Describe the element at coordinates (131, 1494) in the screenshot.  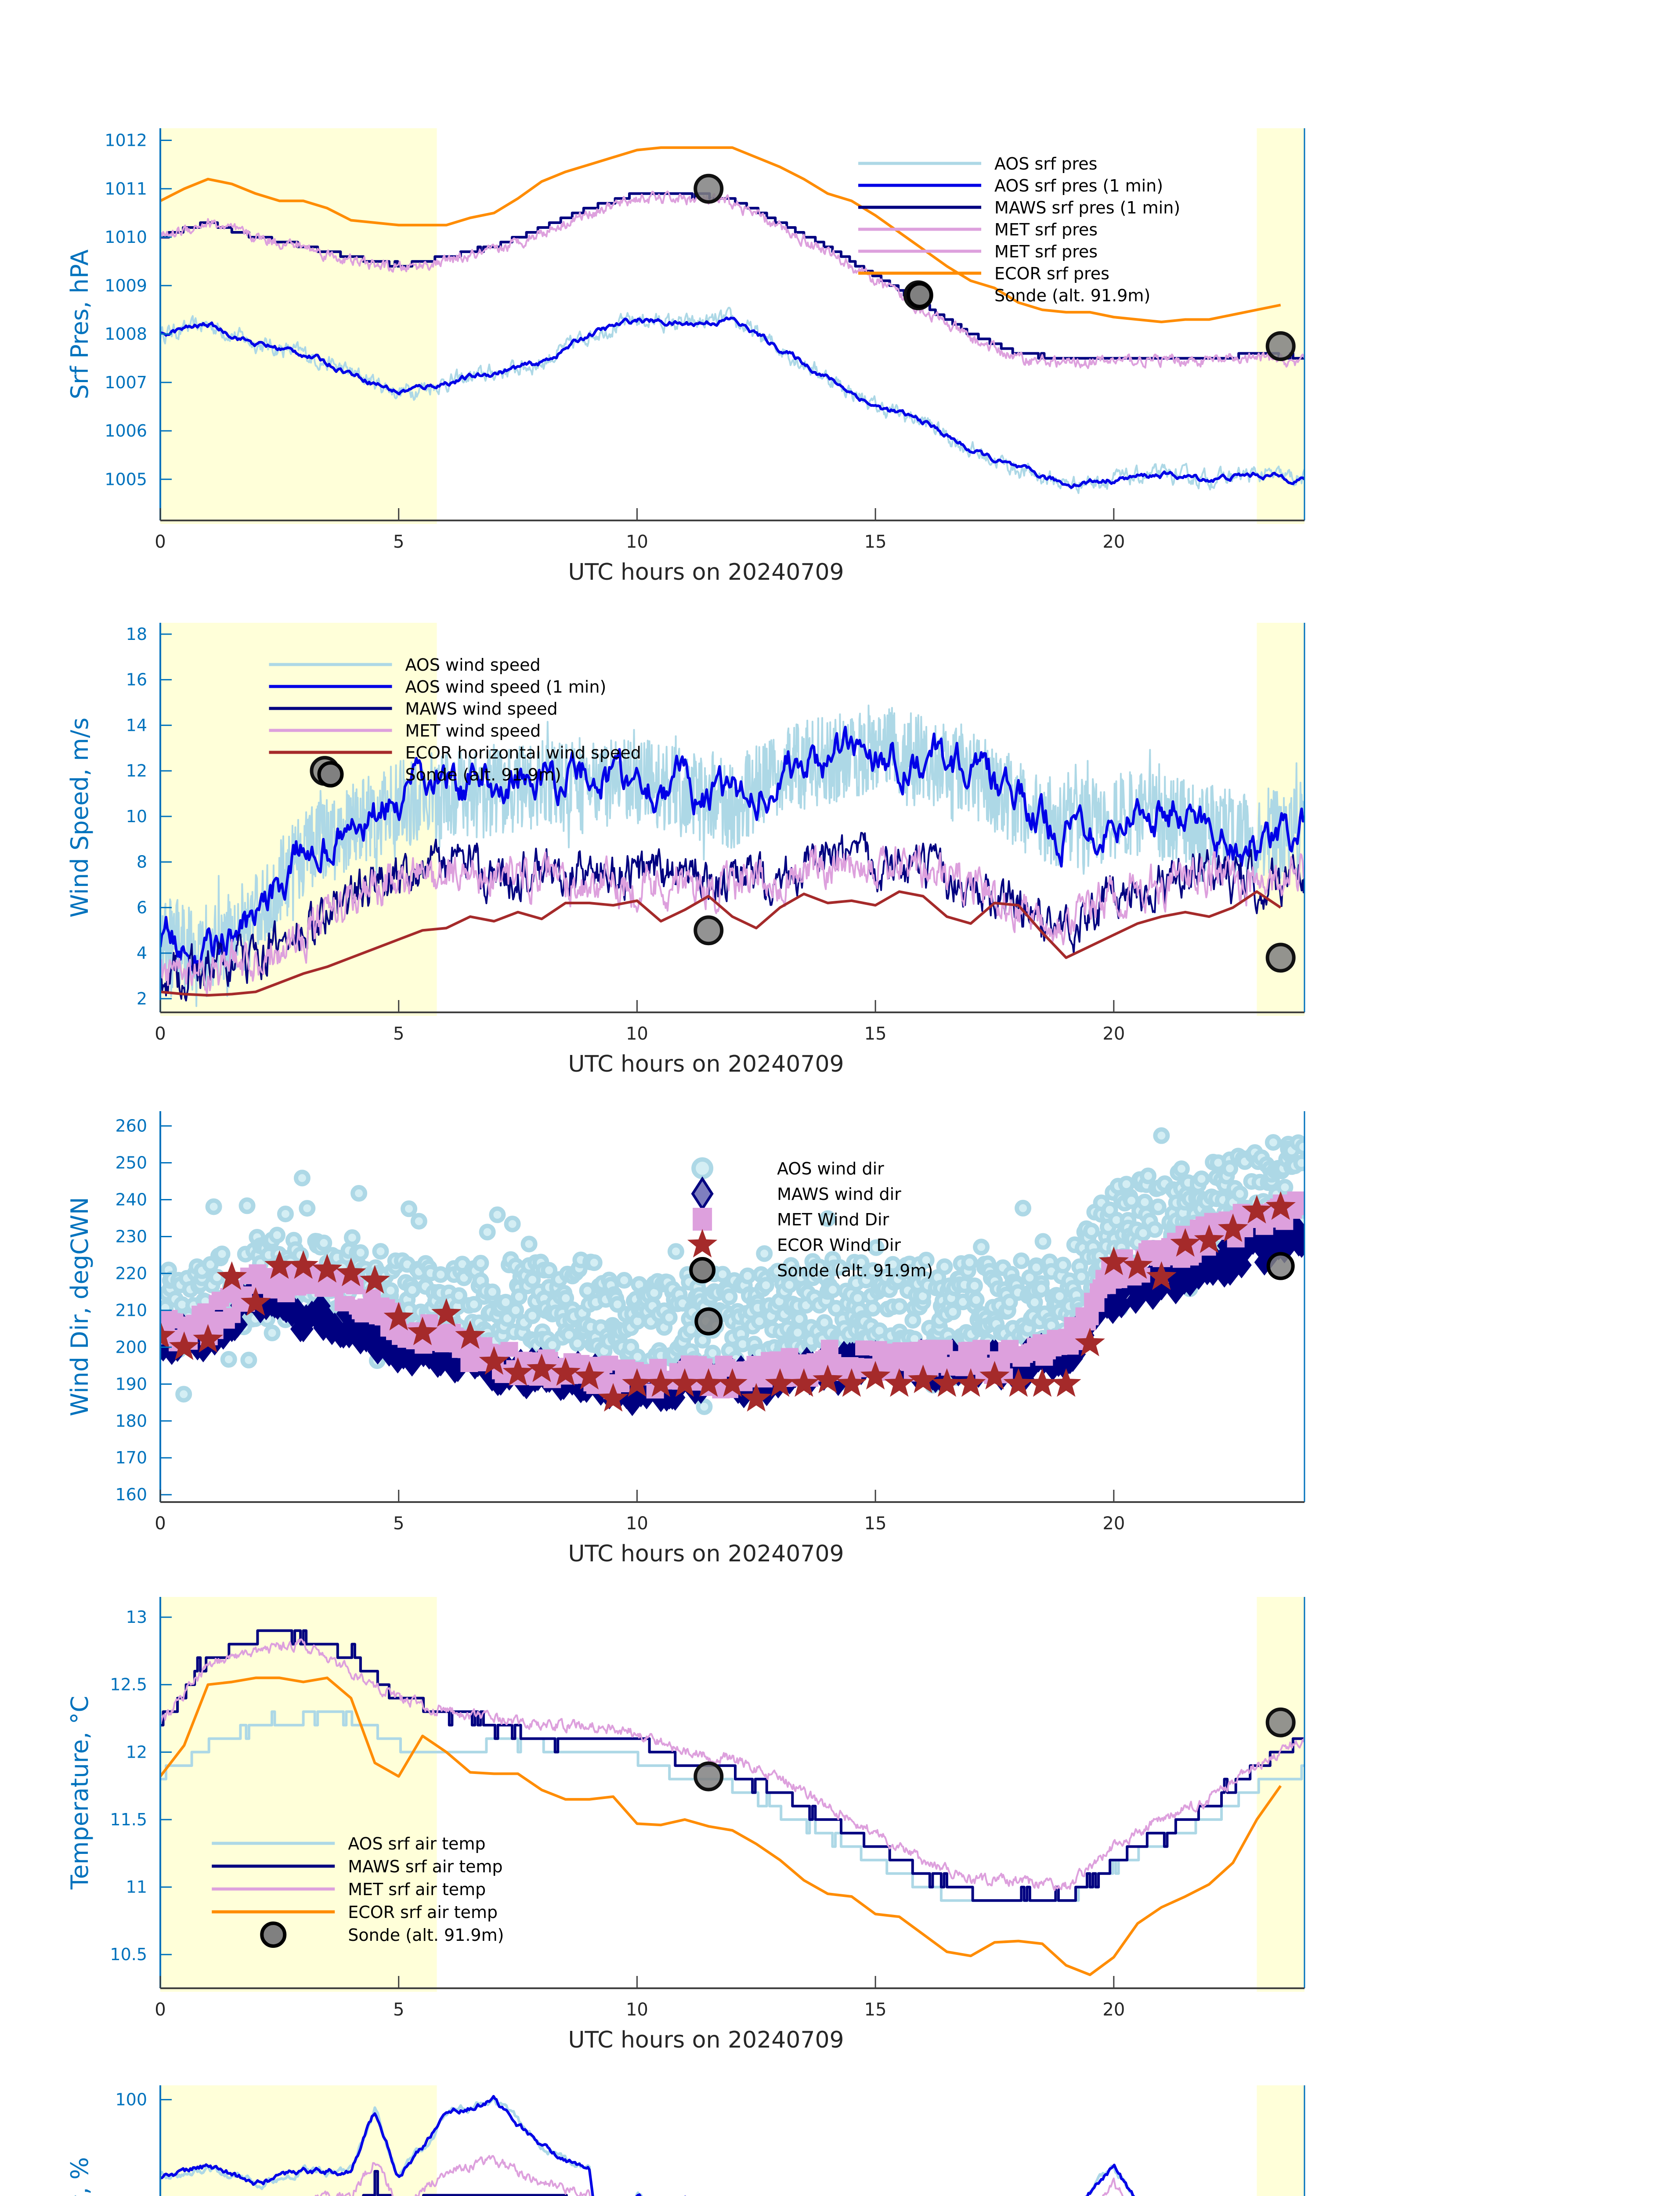
I see `y-tick-label: 160` at that location.